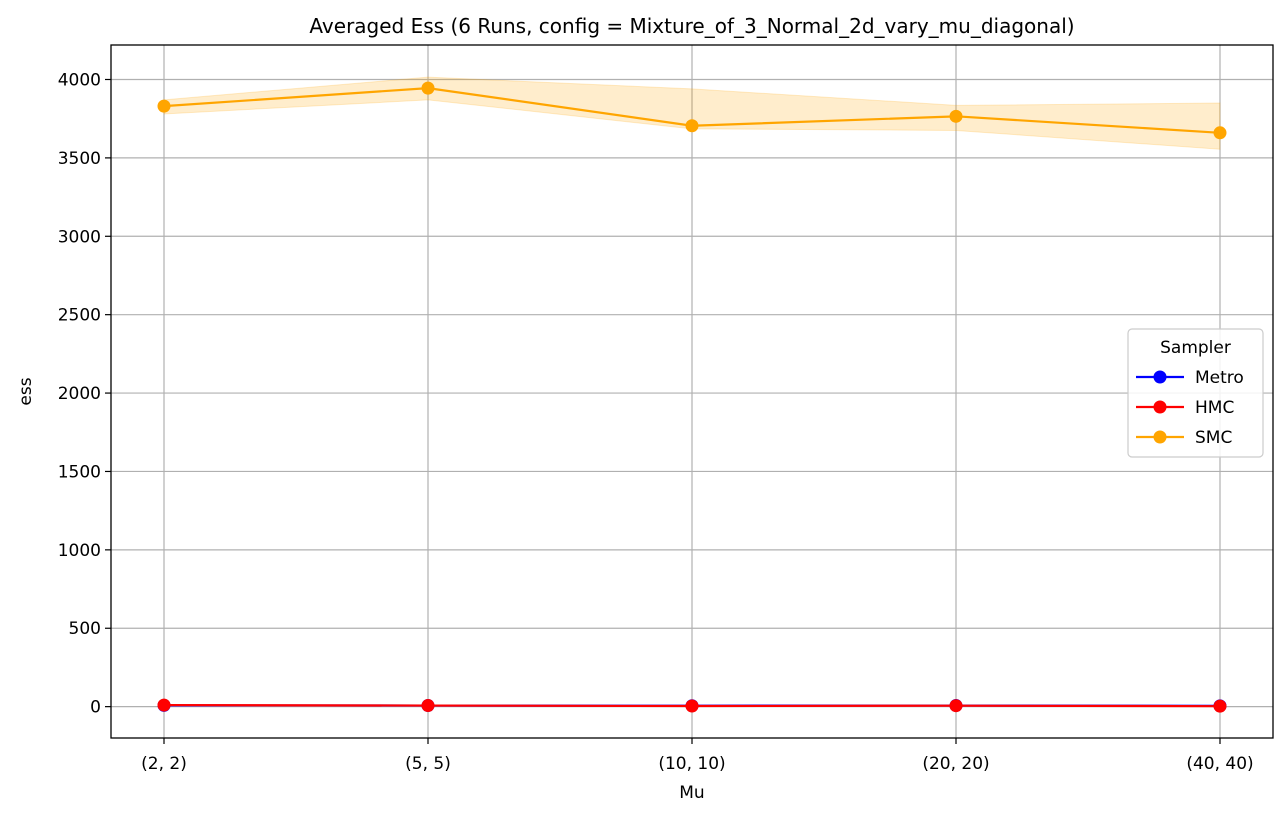 The height and width of the screenshot is (817, 1288). Describe the element at coordinates (95, 708) in the screenshot. I see `y-tick-label: 0` at that location.